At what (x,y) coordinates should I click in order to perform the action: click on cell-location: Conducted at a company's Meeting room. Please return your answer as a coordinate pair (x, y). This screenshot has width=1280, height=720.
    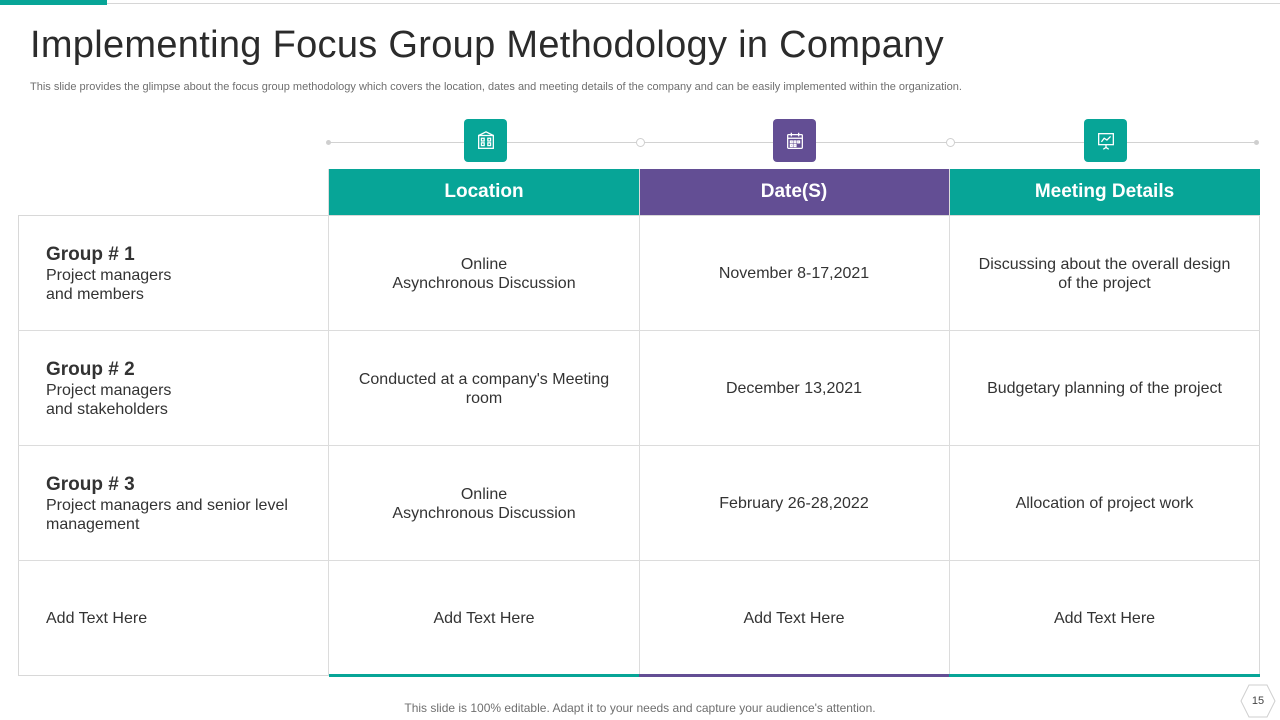
    Looking at the image, I should click on (484, 388).